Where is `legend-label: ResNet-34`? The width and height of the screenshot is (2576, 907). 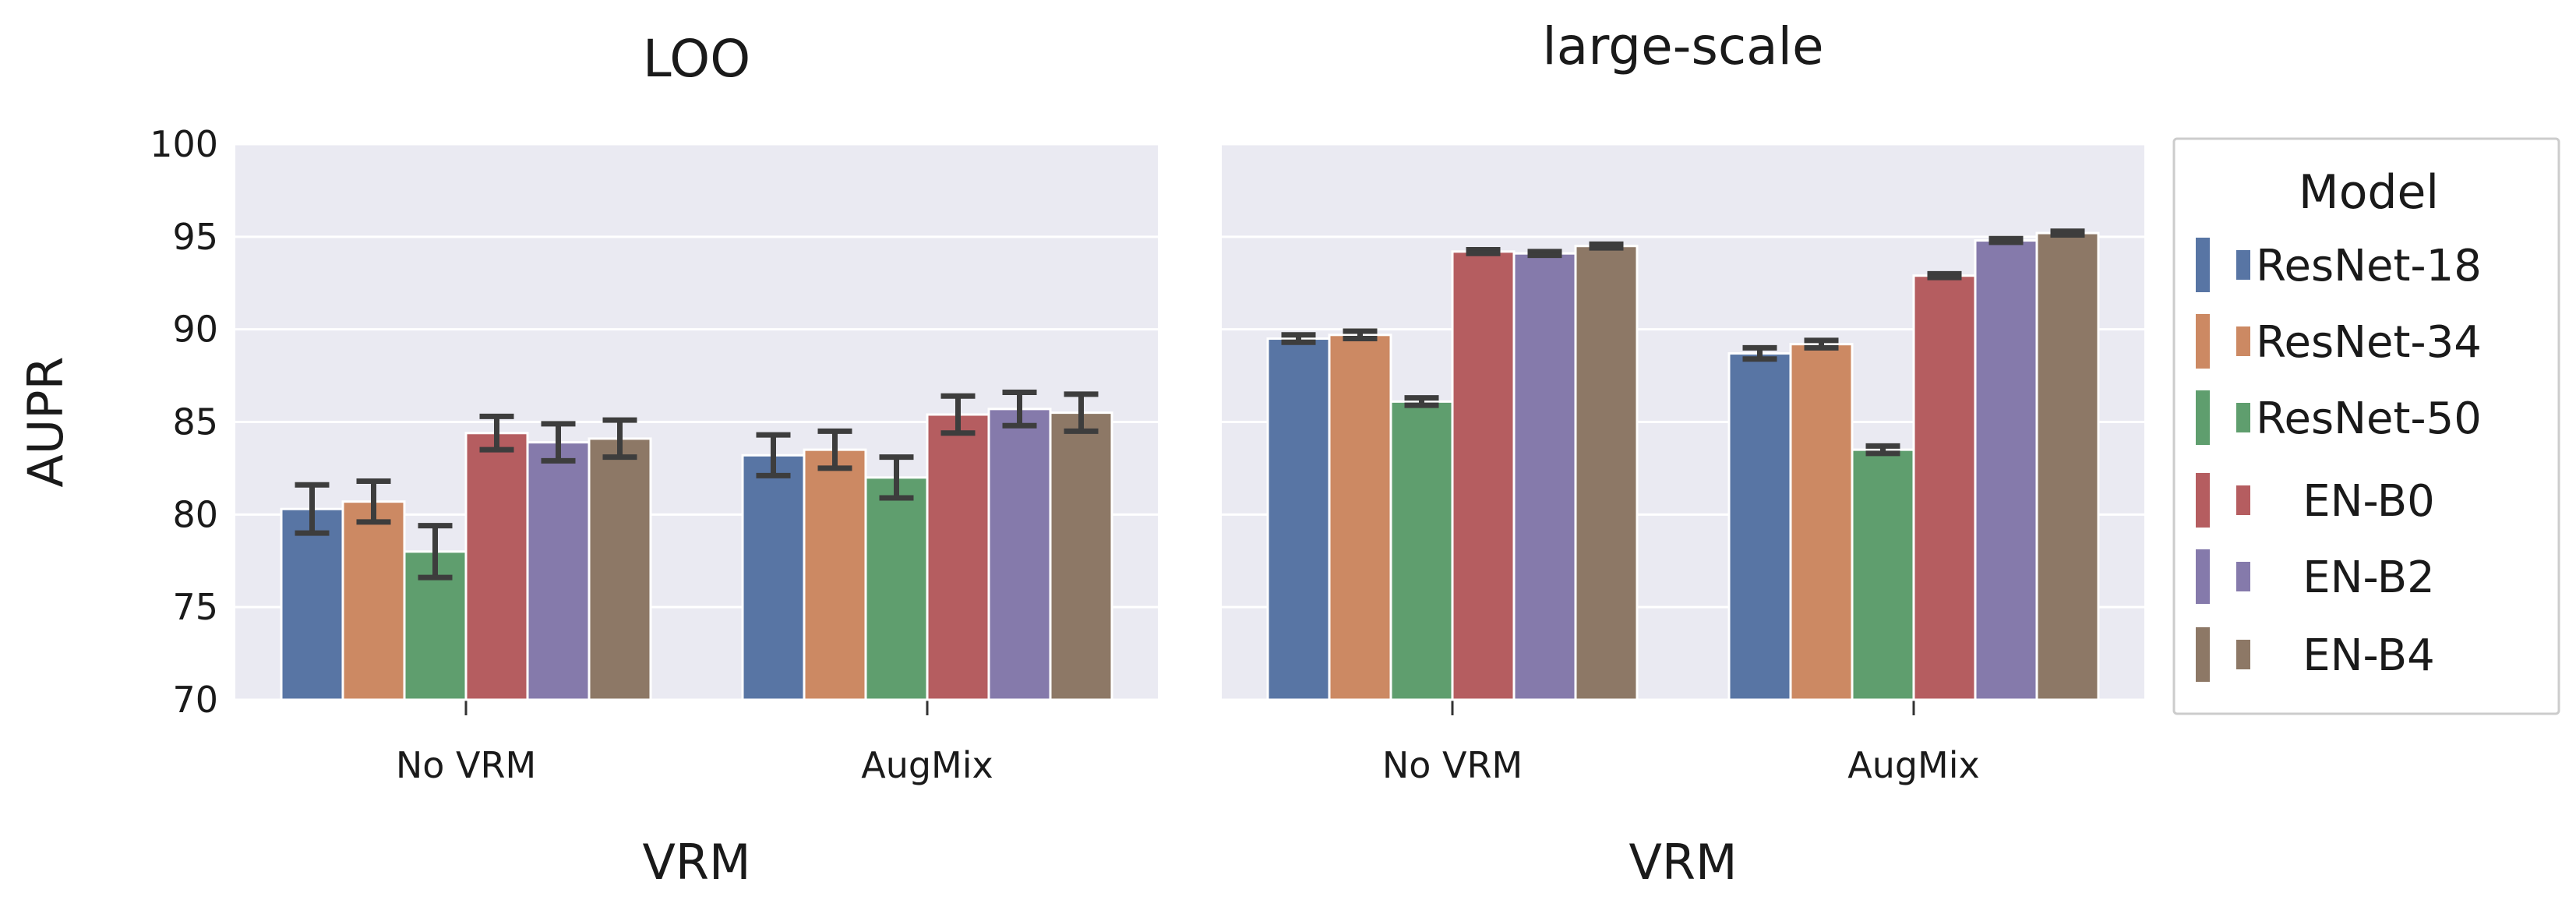 legend-label: ResNet-34 is located at coordinates (2369, 342).